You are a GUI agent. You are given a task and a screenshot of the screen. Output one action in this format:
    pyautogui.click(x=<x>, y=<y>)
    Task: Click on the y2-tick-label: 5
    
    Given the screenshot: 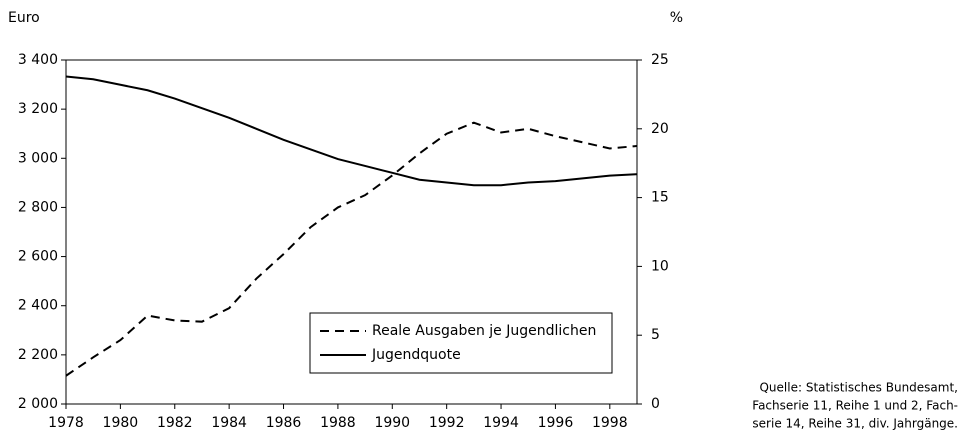 What is the action you would take?
    pyautogui.click(x=655, y=335)
    